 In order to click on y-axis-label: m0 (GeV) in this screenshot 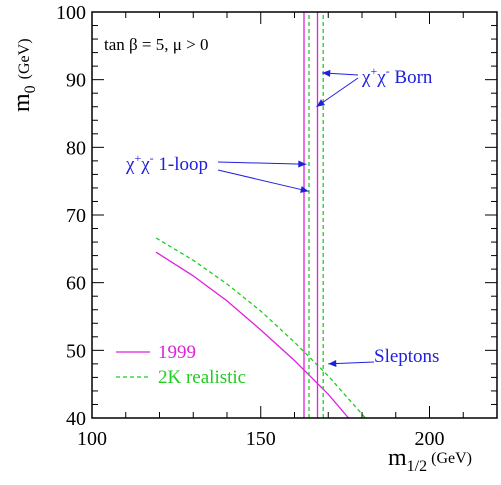, I will do `click(24, 75)`.